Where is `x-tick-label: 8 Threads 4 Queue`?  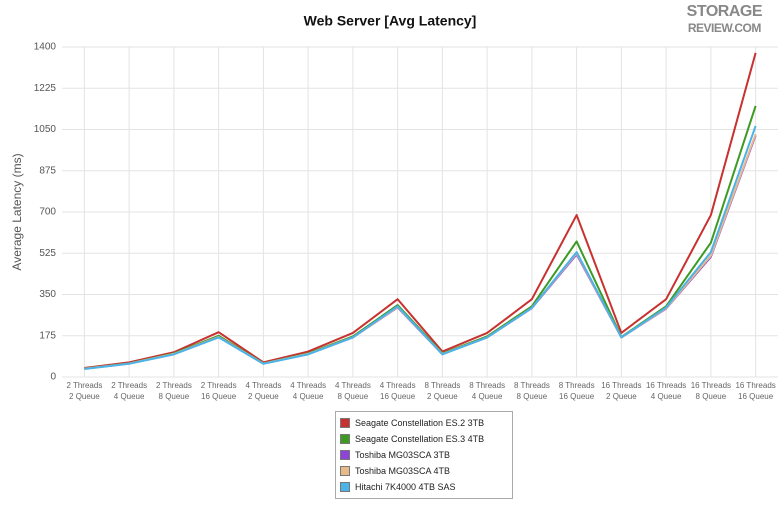 x-tick-label: 8 Threads 4 Queue is located at coordinates (487, 391).